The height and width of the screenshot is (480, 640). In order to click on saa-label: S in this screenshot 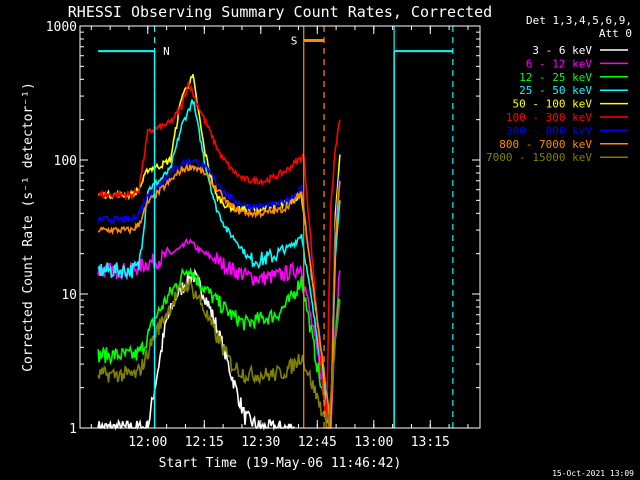, I will do `click(294, 40)`.